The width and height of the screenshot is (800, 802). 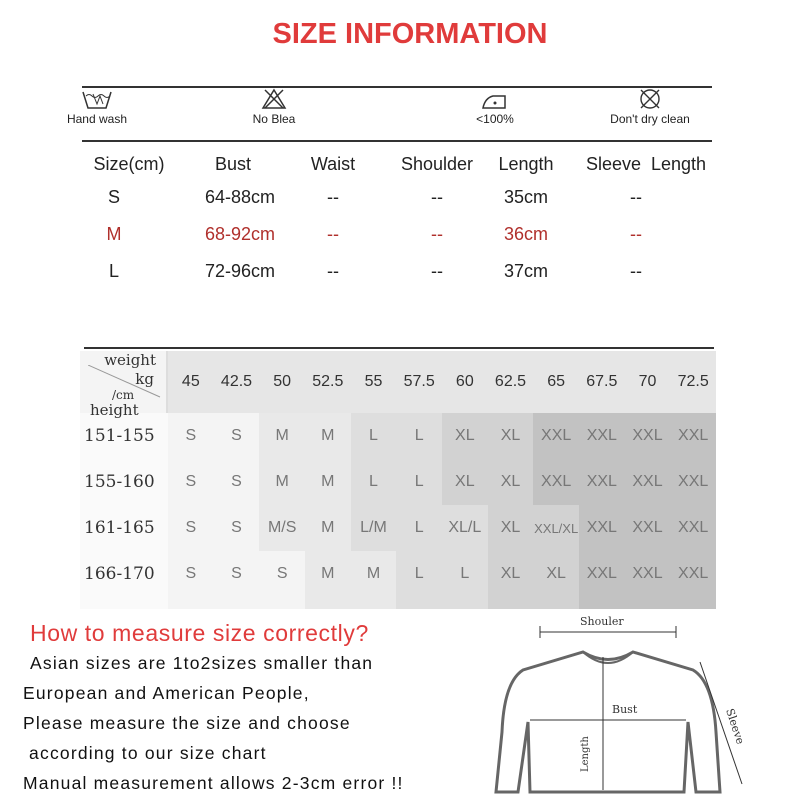 What do you see at coordinates (236, 382) in the screenshot?
I see `weight-header: 42.5` at bounding box center [236, 382].